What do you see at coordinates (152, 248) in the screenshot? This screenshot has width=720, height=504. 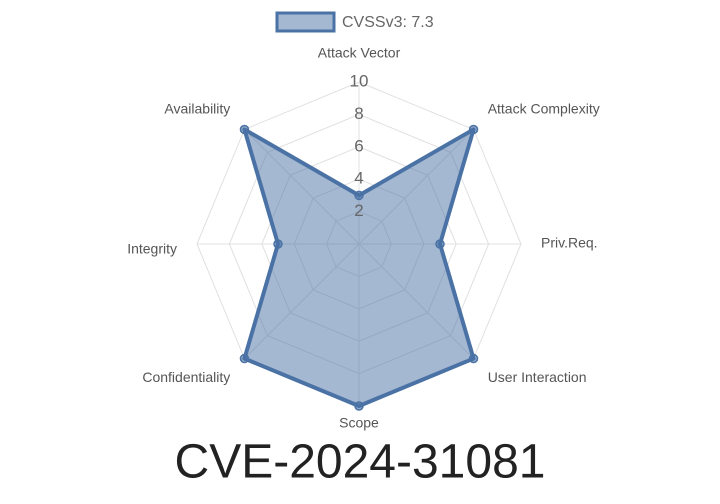 I see `axis-label: Integrity` at bounding box center [152, 248].